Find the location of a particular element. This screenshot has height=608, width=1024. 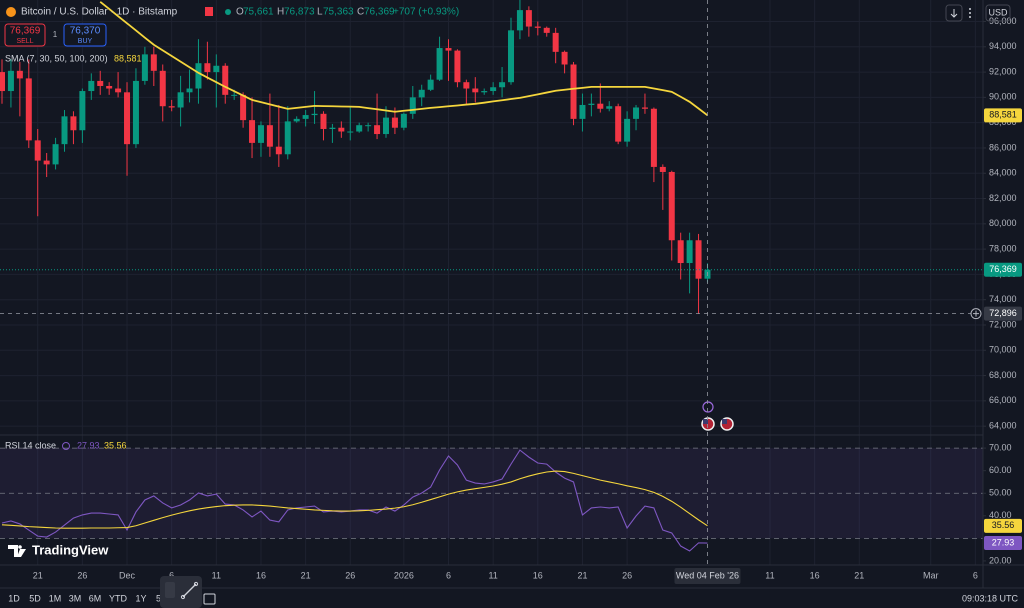

y-tick-label: 82,000 is located at coordinates (1003, 198).